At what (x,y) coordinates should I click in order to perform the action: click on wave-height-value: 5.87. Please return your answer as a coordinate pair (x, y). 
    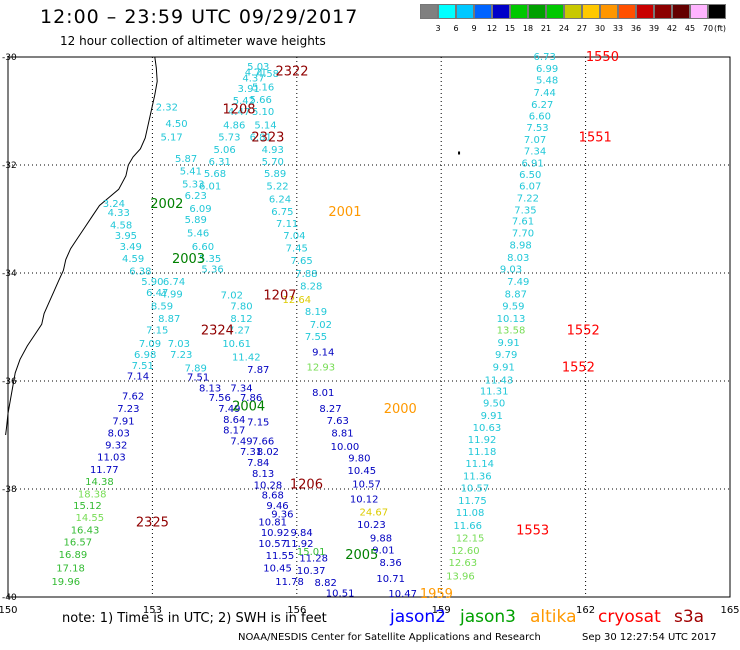
    Looking at the image, I should click on (186, 159).